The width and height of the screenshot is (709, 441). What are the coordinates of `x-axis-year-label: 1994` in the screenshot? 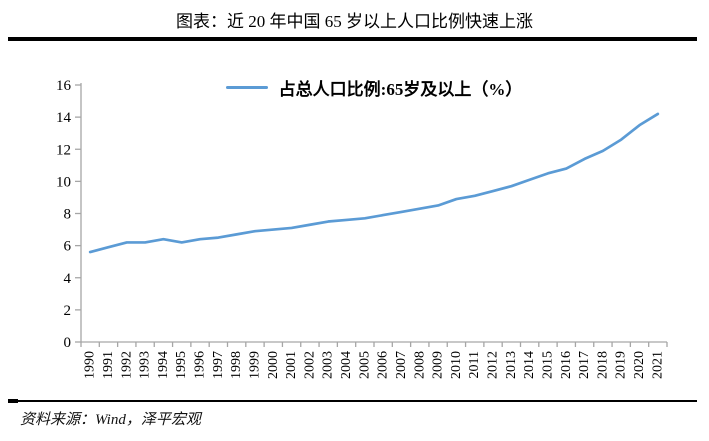 It's located at (163, 365).